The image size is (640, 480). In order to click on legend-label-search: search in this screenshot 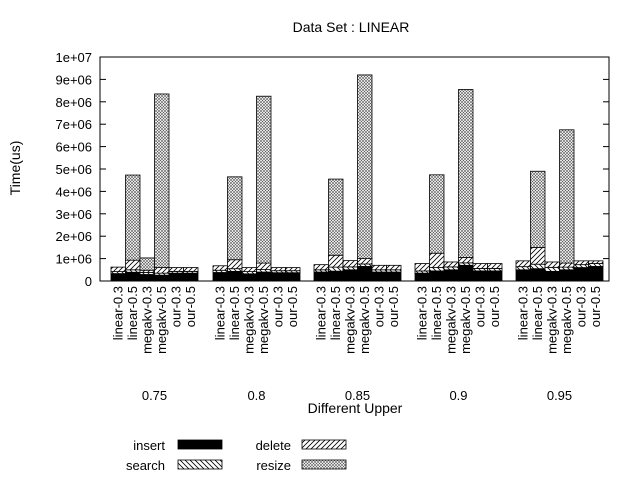, I will do `click(145, 465)`.